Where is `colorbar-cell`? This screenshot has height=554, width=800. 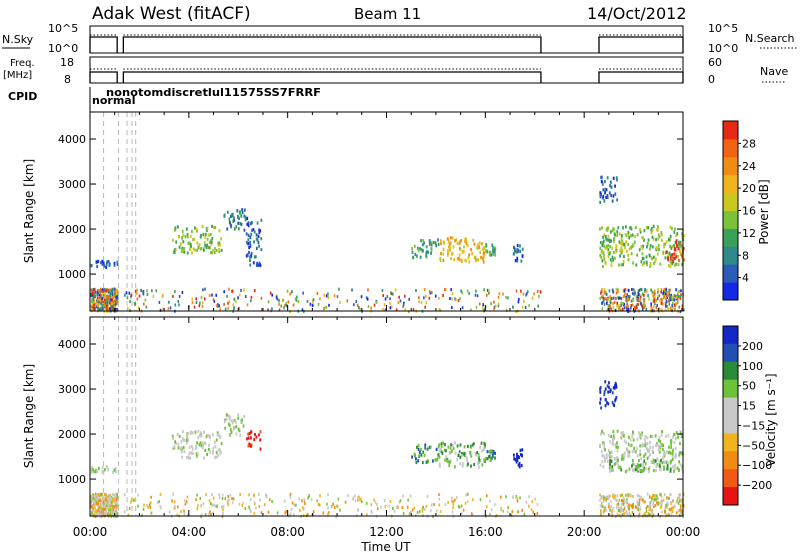
colorbar-cell is located at coordinates (730, 255).